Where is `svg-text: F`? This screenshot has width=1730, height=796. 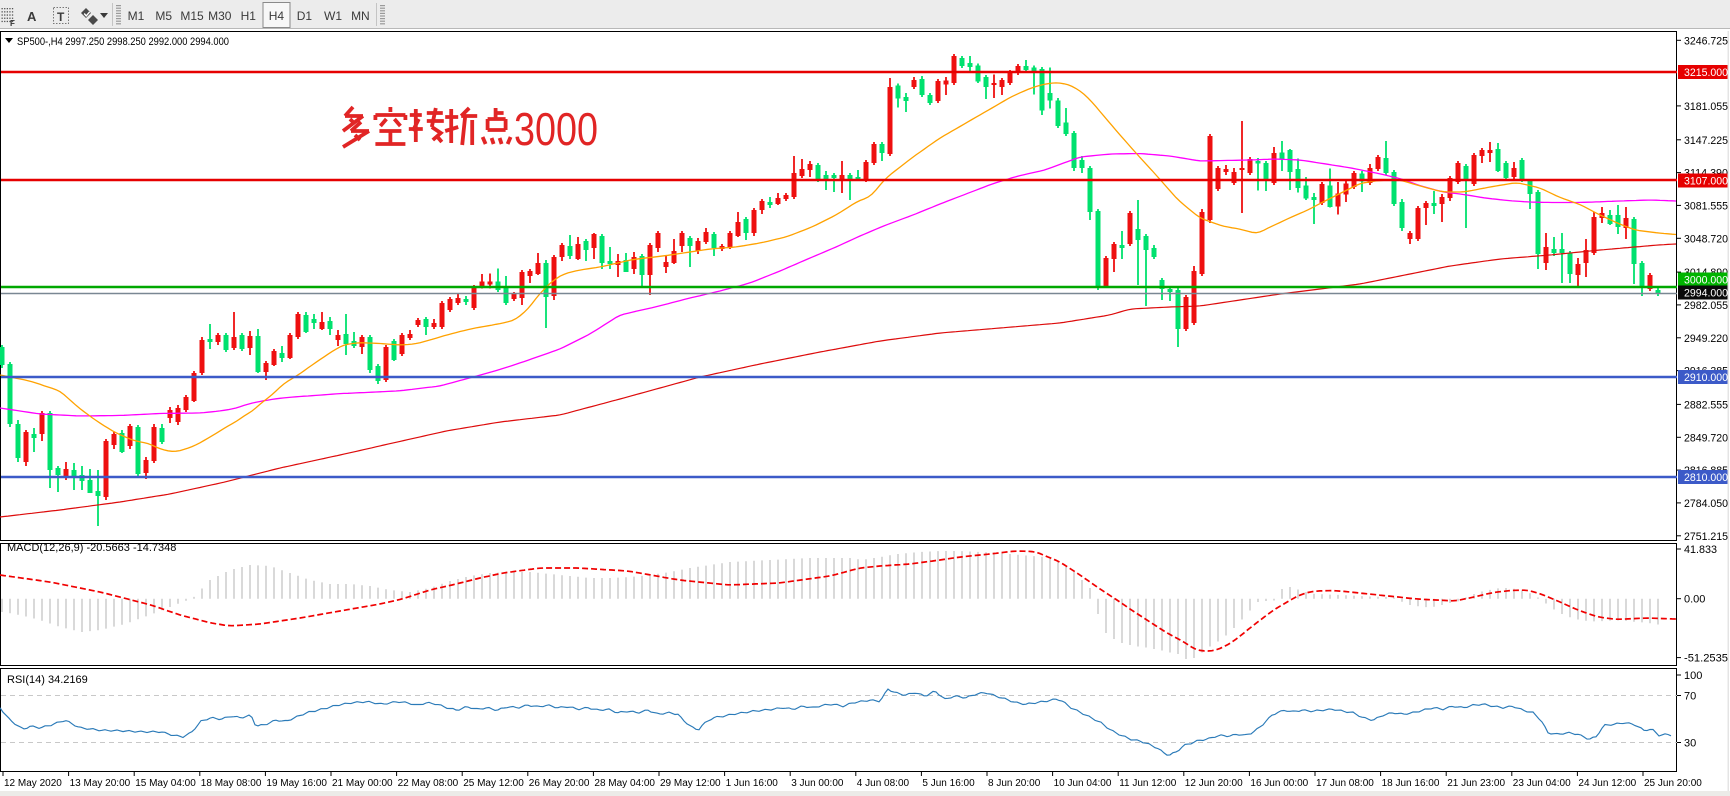 svg-text: F is located at coordinates (12, 23).